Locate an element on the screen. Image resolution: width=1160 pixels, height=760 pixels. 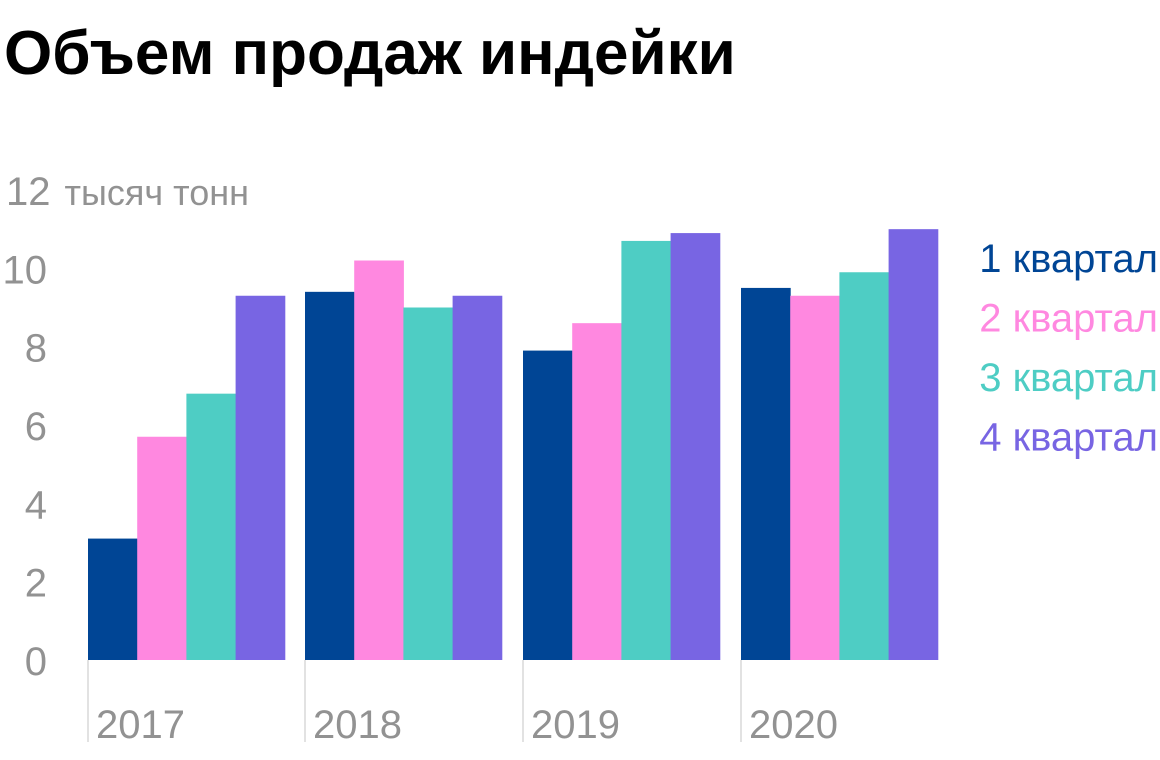
y-tick-label: 0 is located at coordinates (36, 662).